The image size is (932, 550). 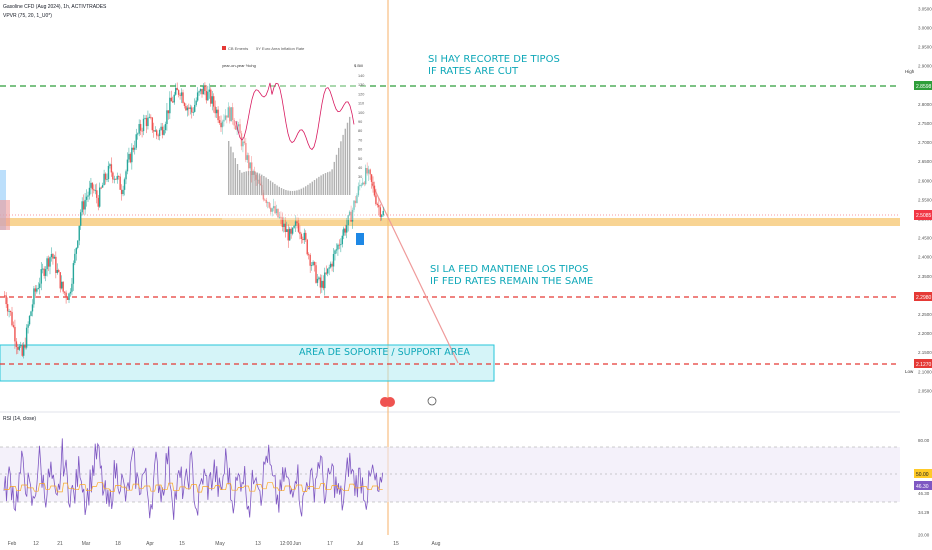 I want to click on dividend-event-icon, so click(x=432, y=401).